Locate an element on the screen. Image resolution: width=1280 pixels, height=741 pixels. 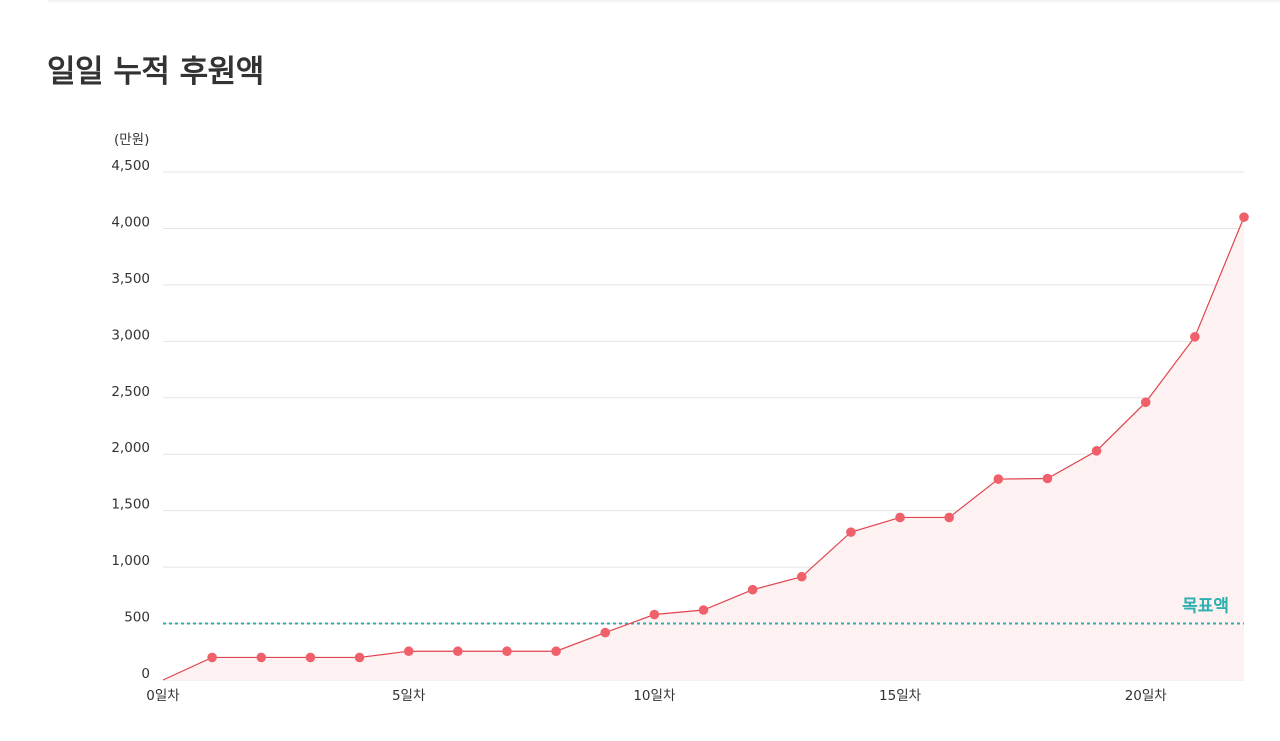
y-tick-label: 3,500 is located at coordinates (130, 279).